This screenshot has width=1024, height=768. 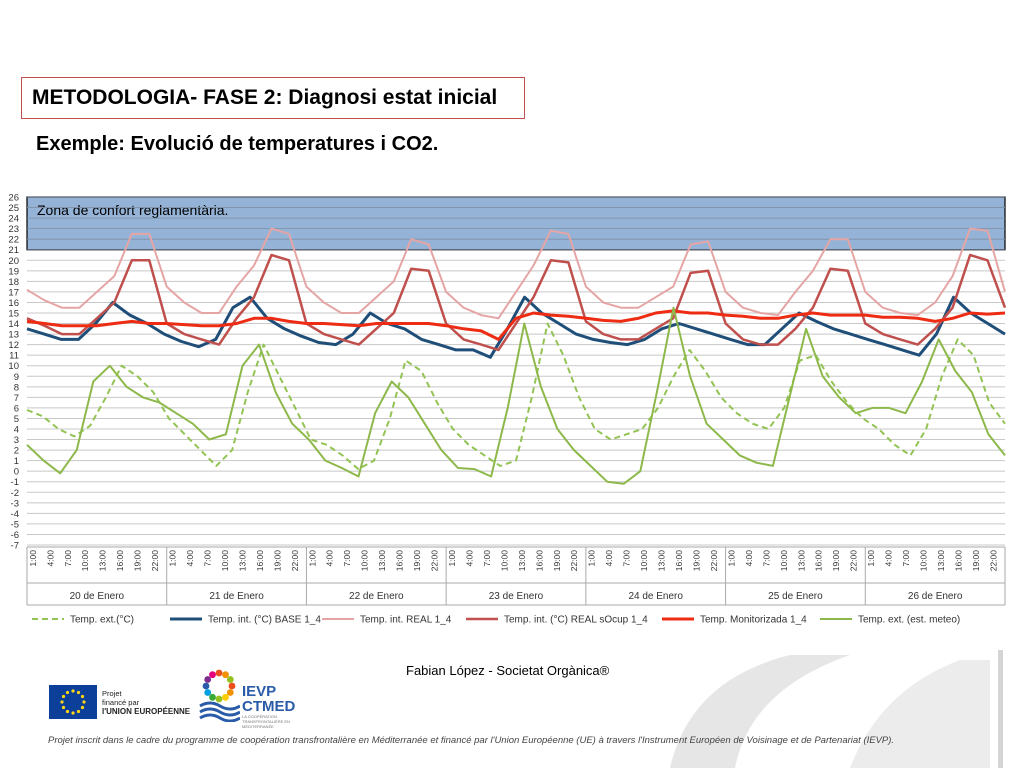 What do you see at coordinates (15, 493) in the screenshot?
I see `y-tick-label: -2` at bounding box center [15, 493].